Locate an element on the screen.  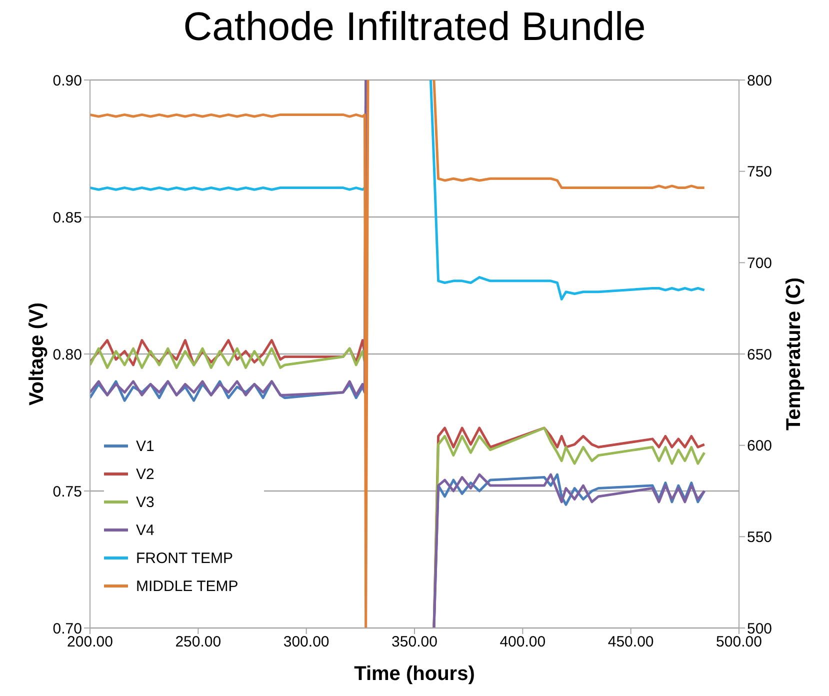
legend-label: FRONT TEMP is located at coordinates (184, 558).